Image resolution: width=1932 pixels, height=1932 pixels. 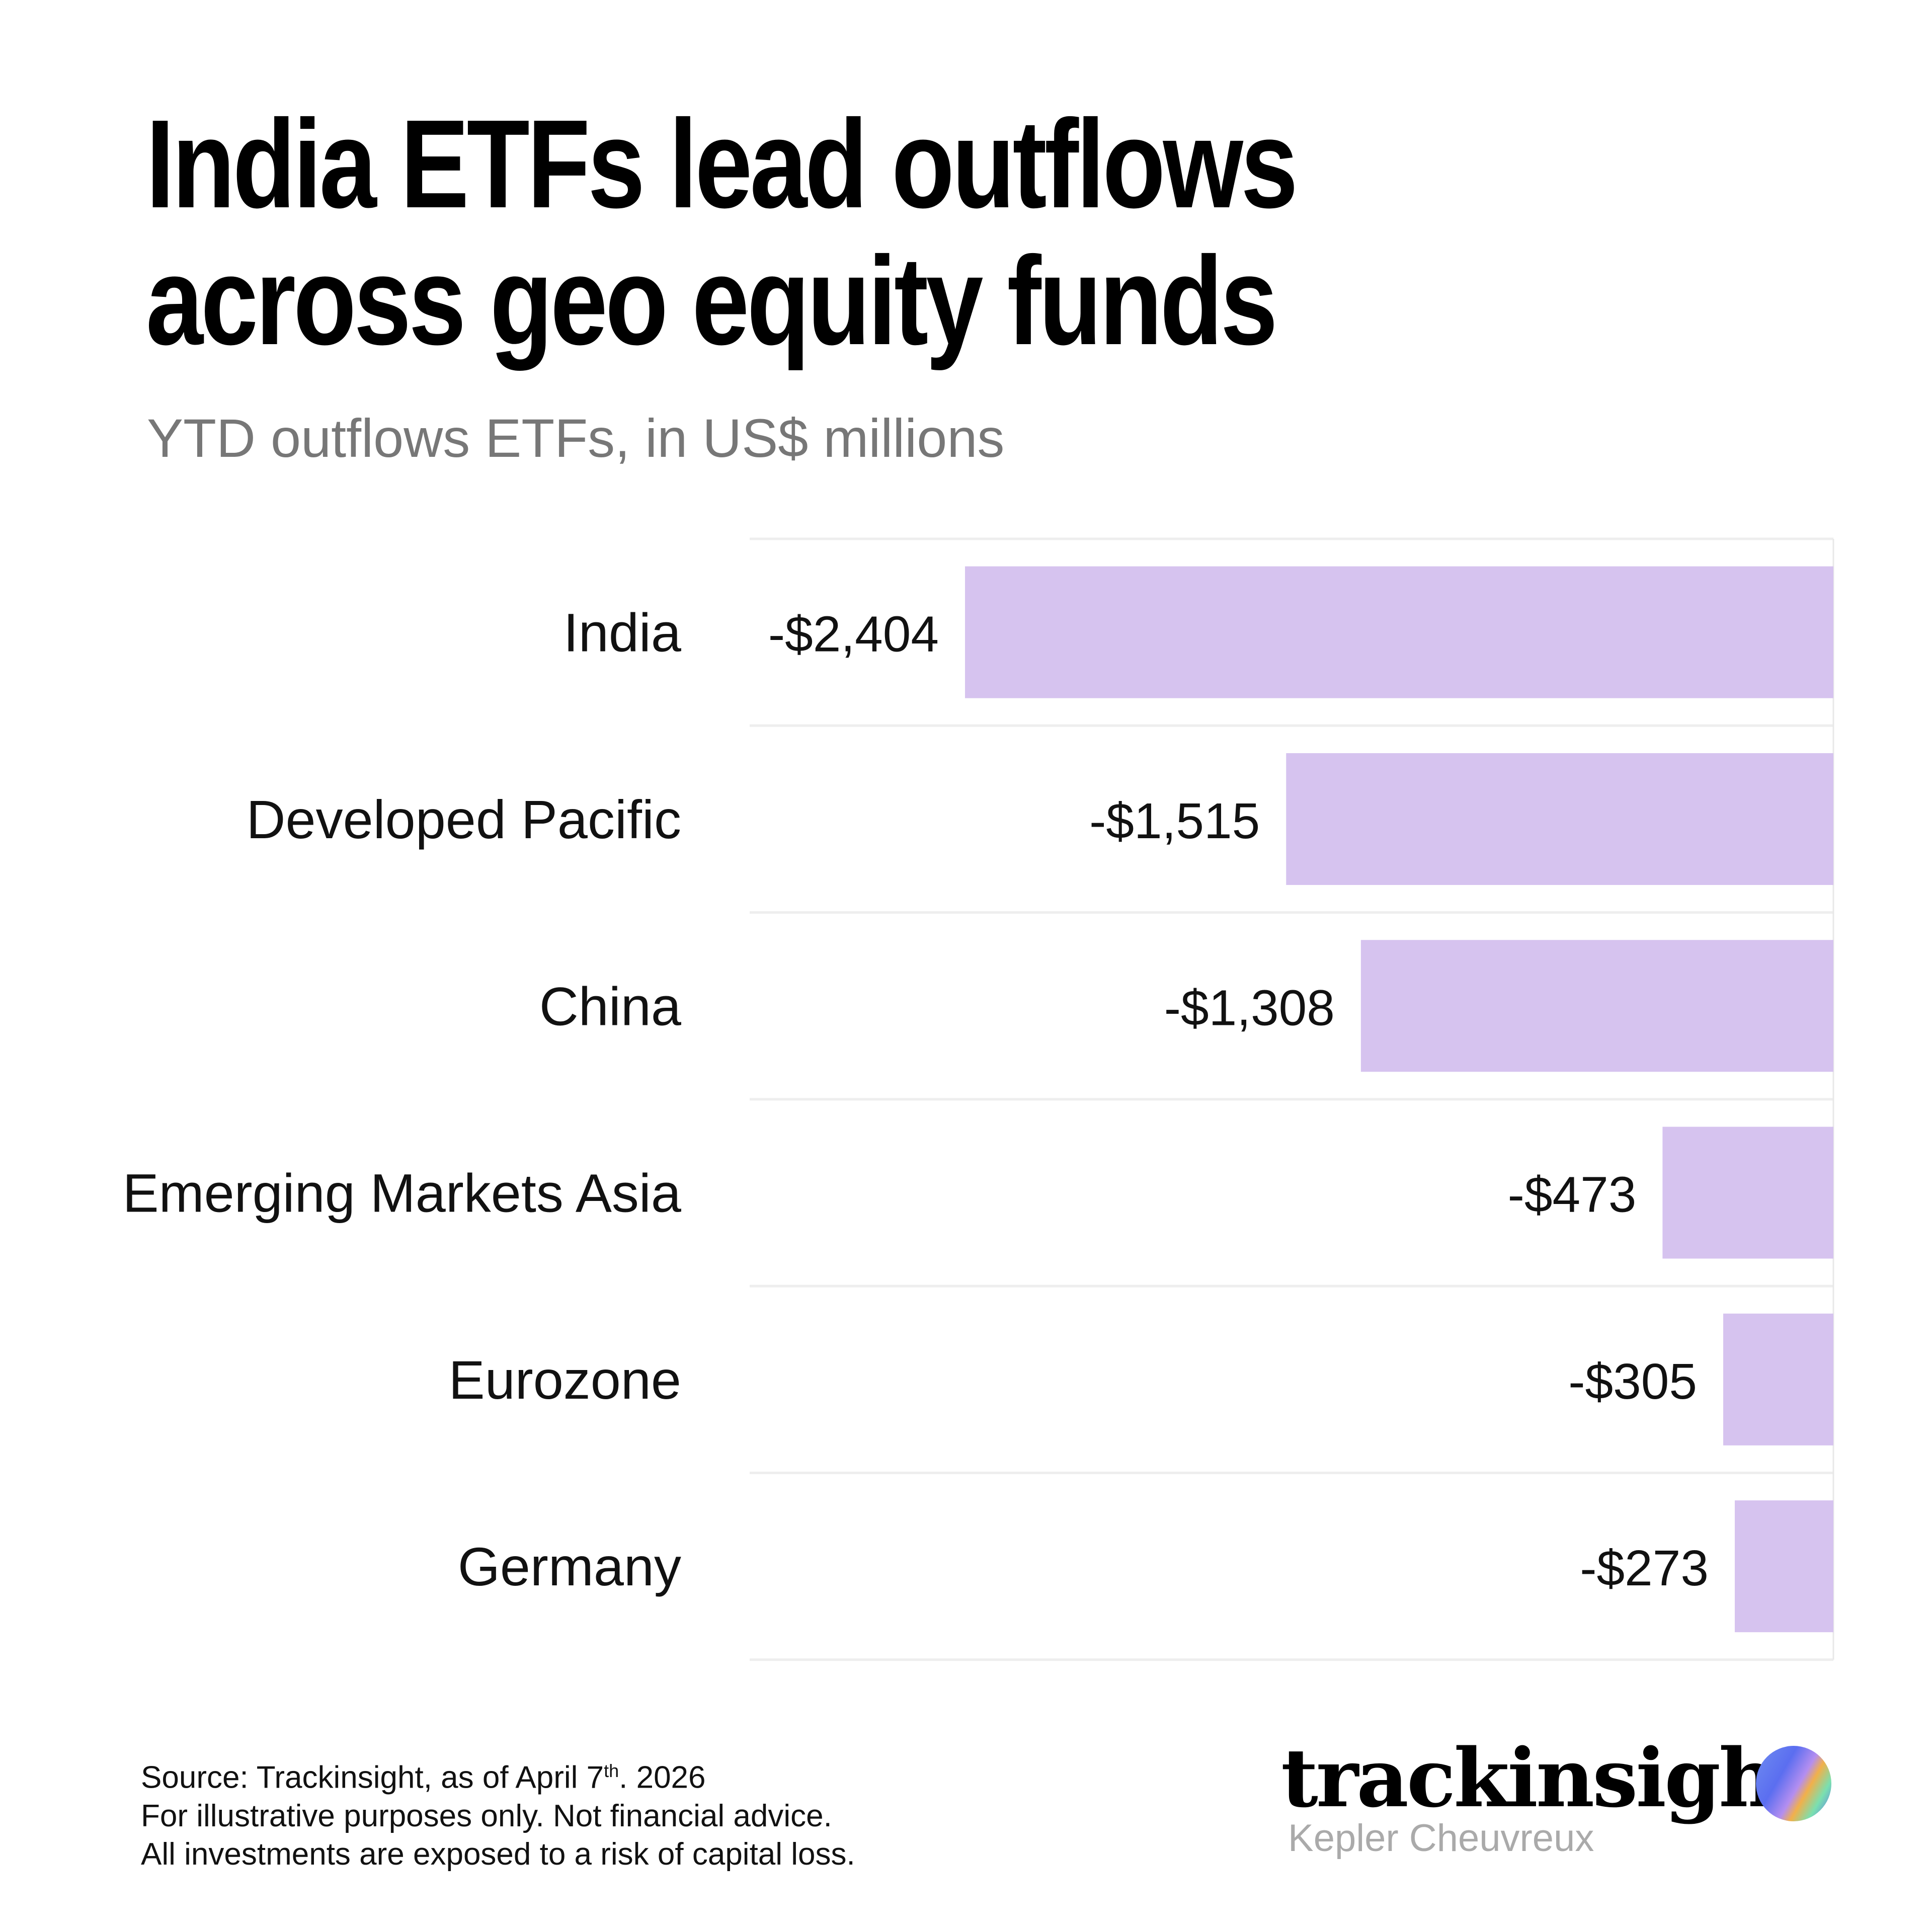 What do you see at coordinates (1632, 1382) in the screenshot?
I see `value-label: -$305` at bounding box center [1632, 1382].